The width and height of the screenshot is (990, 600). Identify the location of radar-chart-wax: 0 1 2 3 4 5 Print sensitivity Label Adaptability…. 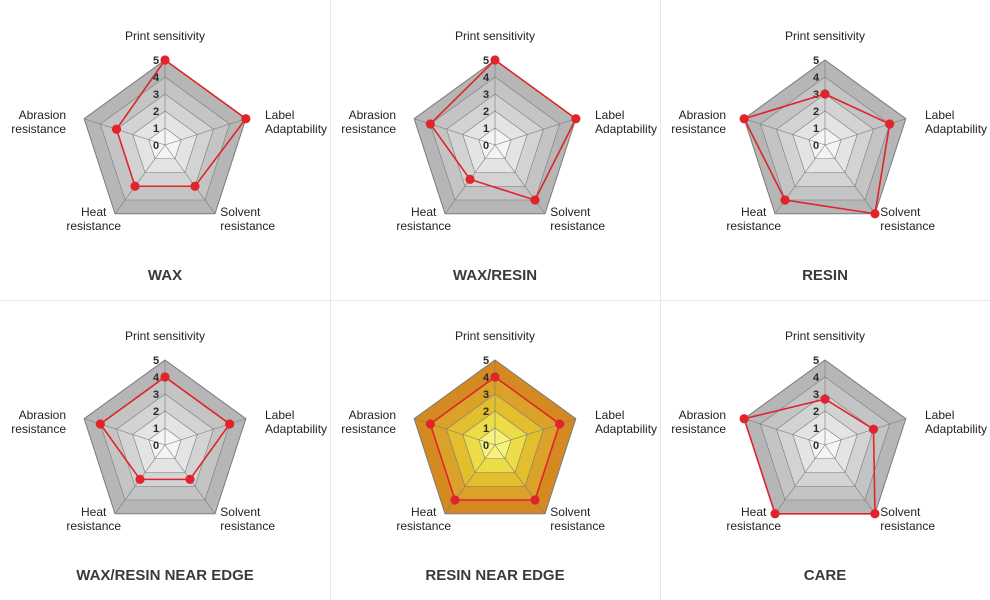
(169, 156).